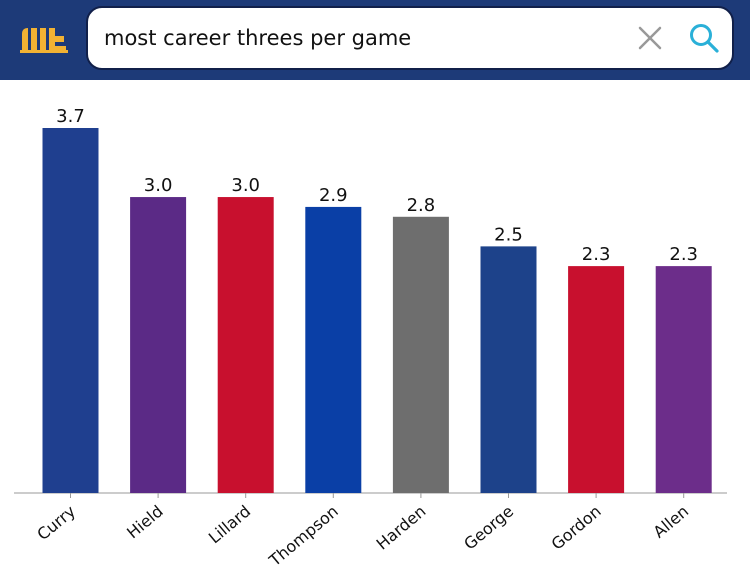  What do you see at coordinates (420, 354) in the screenshot?
I see `bar-harden` at bounding box center [420, 354].